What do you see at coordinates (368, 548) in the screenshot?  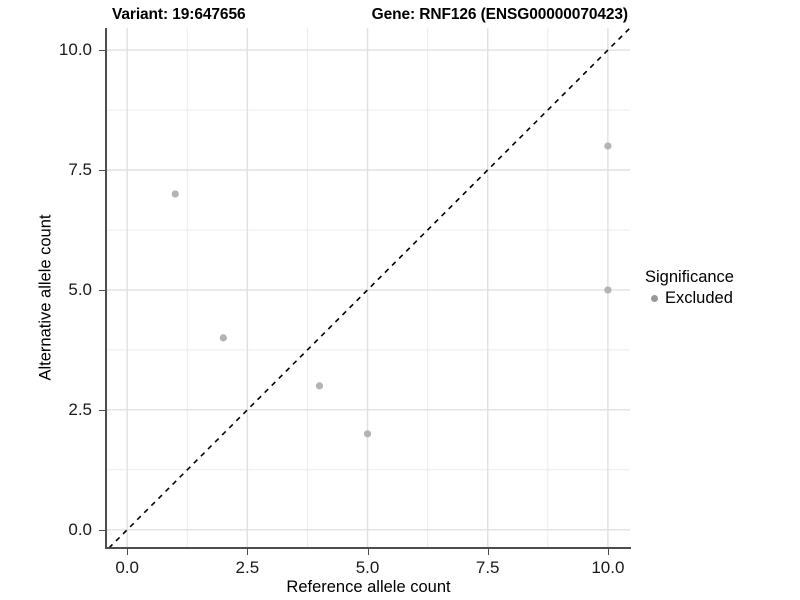 I see `x-axis-line` at bounding box center [368, 548].